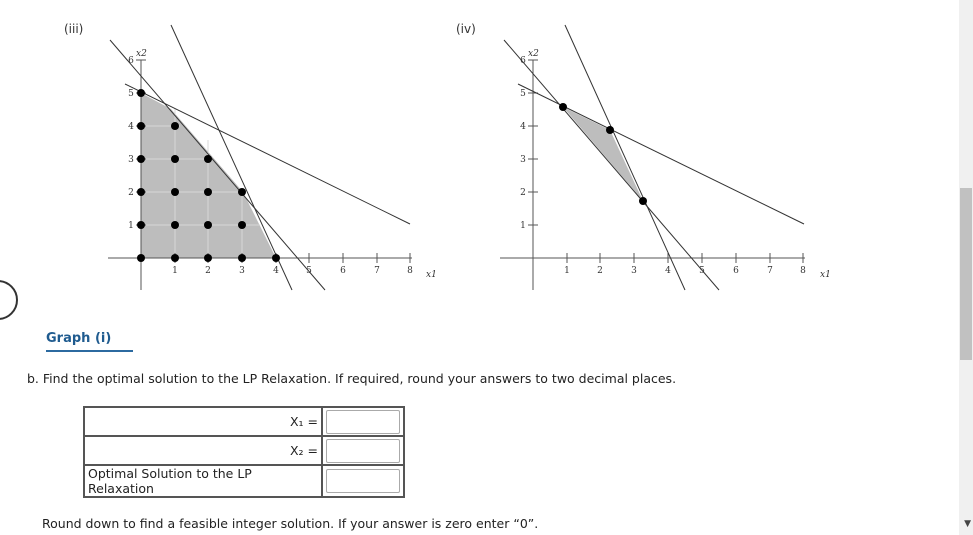 The image size is (973, 535). What do you see at coordinates (466, 29) in the screenshot?
I see `graph-iv-label: (iv)` at bounding box center [466, 29].